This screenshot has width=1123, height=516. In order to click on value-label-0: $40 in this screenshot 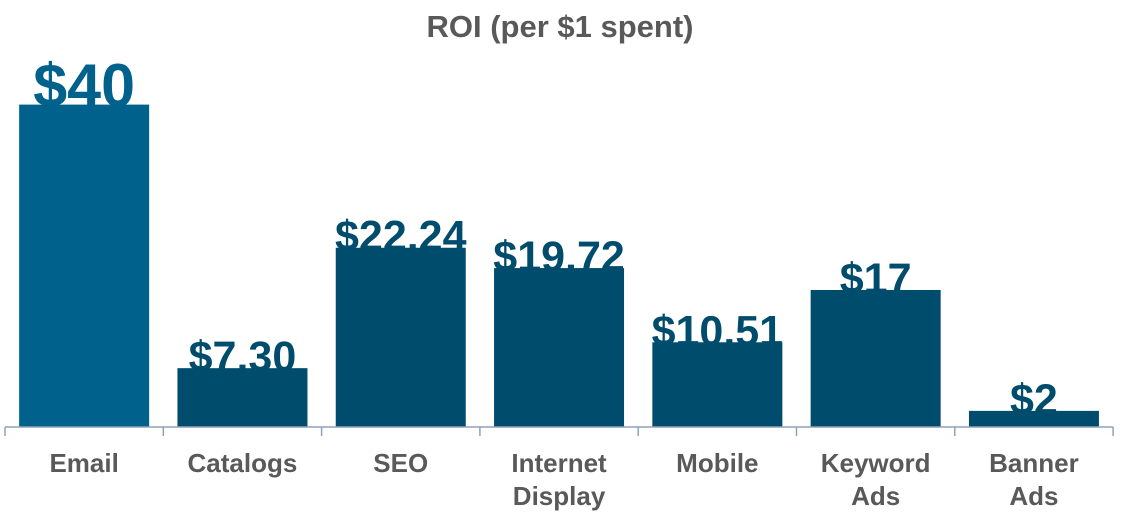, I will do `click(84, 86)`.